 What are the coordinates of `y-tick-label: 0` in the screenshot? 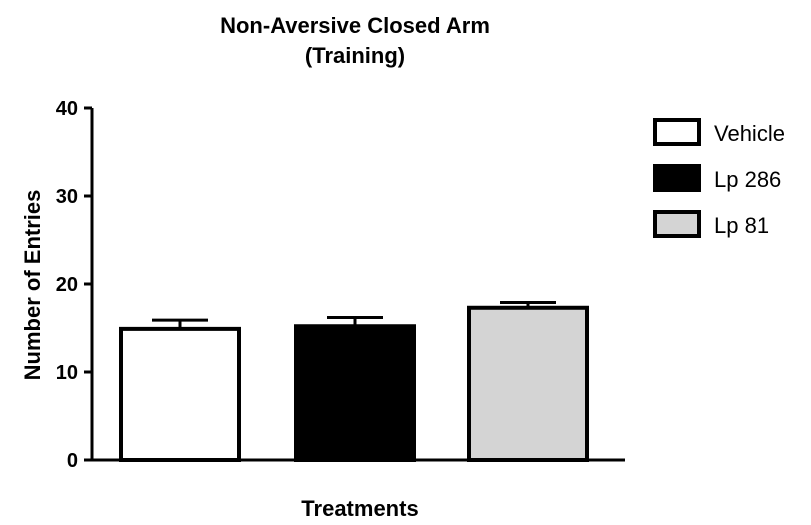 It's located at (72, 461).